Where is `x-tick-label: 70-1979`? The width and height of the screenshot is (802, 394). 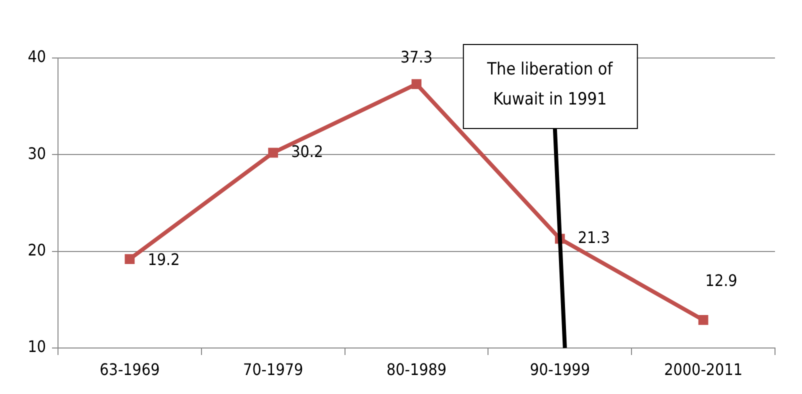 x-tick-label: 70-1979 is located at coordinates (273, 369).